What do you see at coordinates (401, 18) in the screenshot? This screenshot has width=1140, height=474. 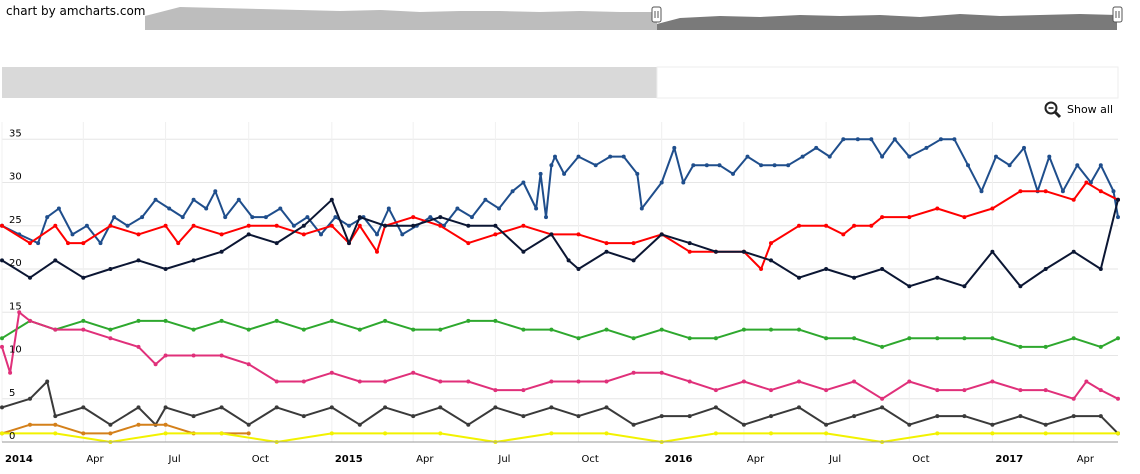 I see `scrollbar-preview-left` at bounding box center [401, 18].